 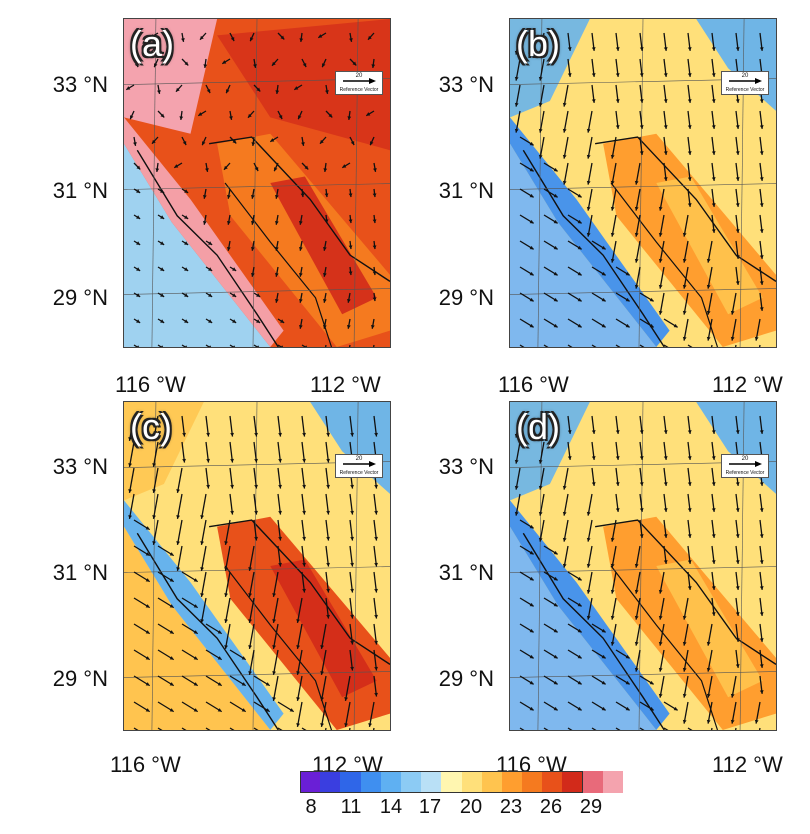 I want to click on lat-label-31: 31 °N, so click(x=80, y=190).